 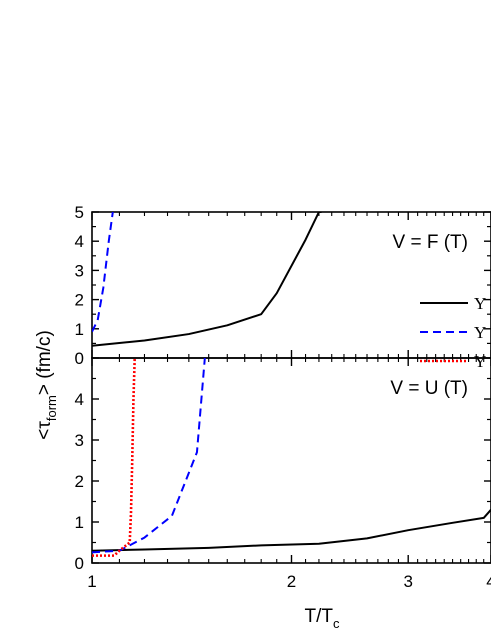 What do you see at coordinates (430, 242) in the screenshot?
I see `top-panel-annotation: V = F (T)` at bounding box center [430, 242].